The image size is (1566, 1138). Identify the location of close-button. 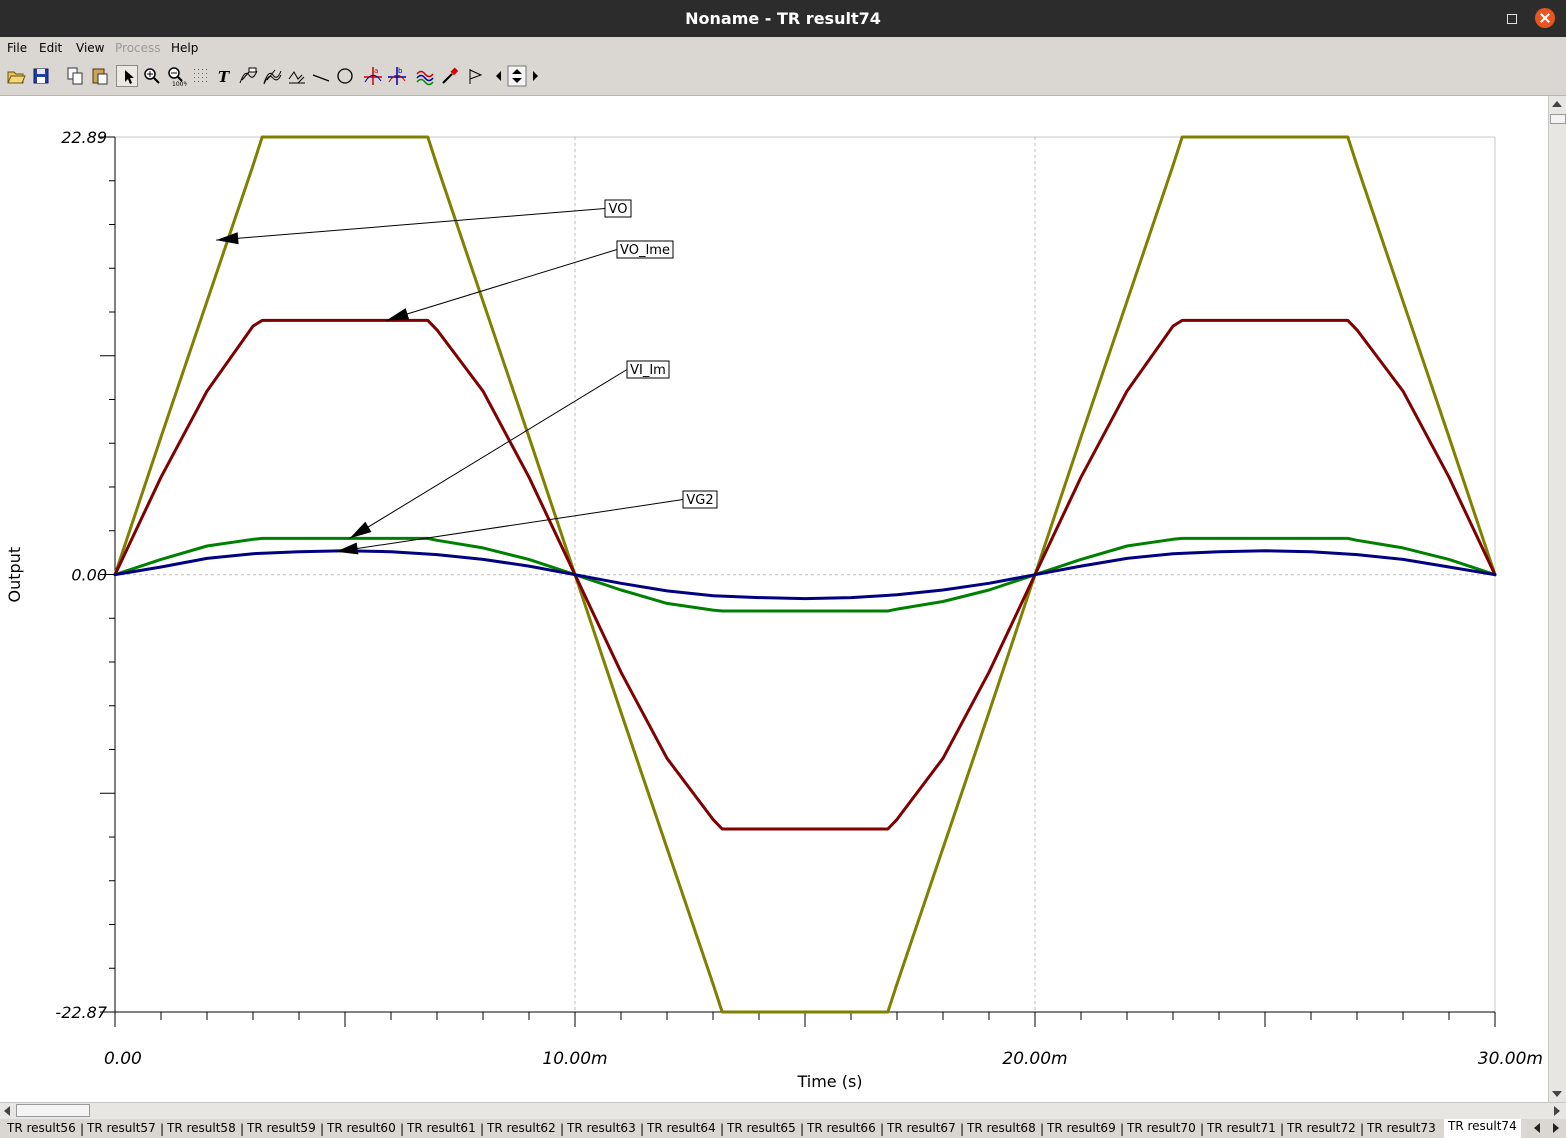
(1545, 18).